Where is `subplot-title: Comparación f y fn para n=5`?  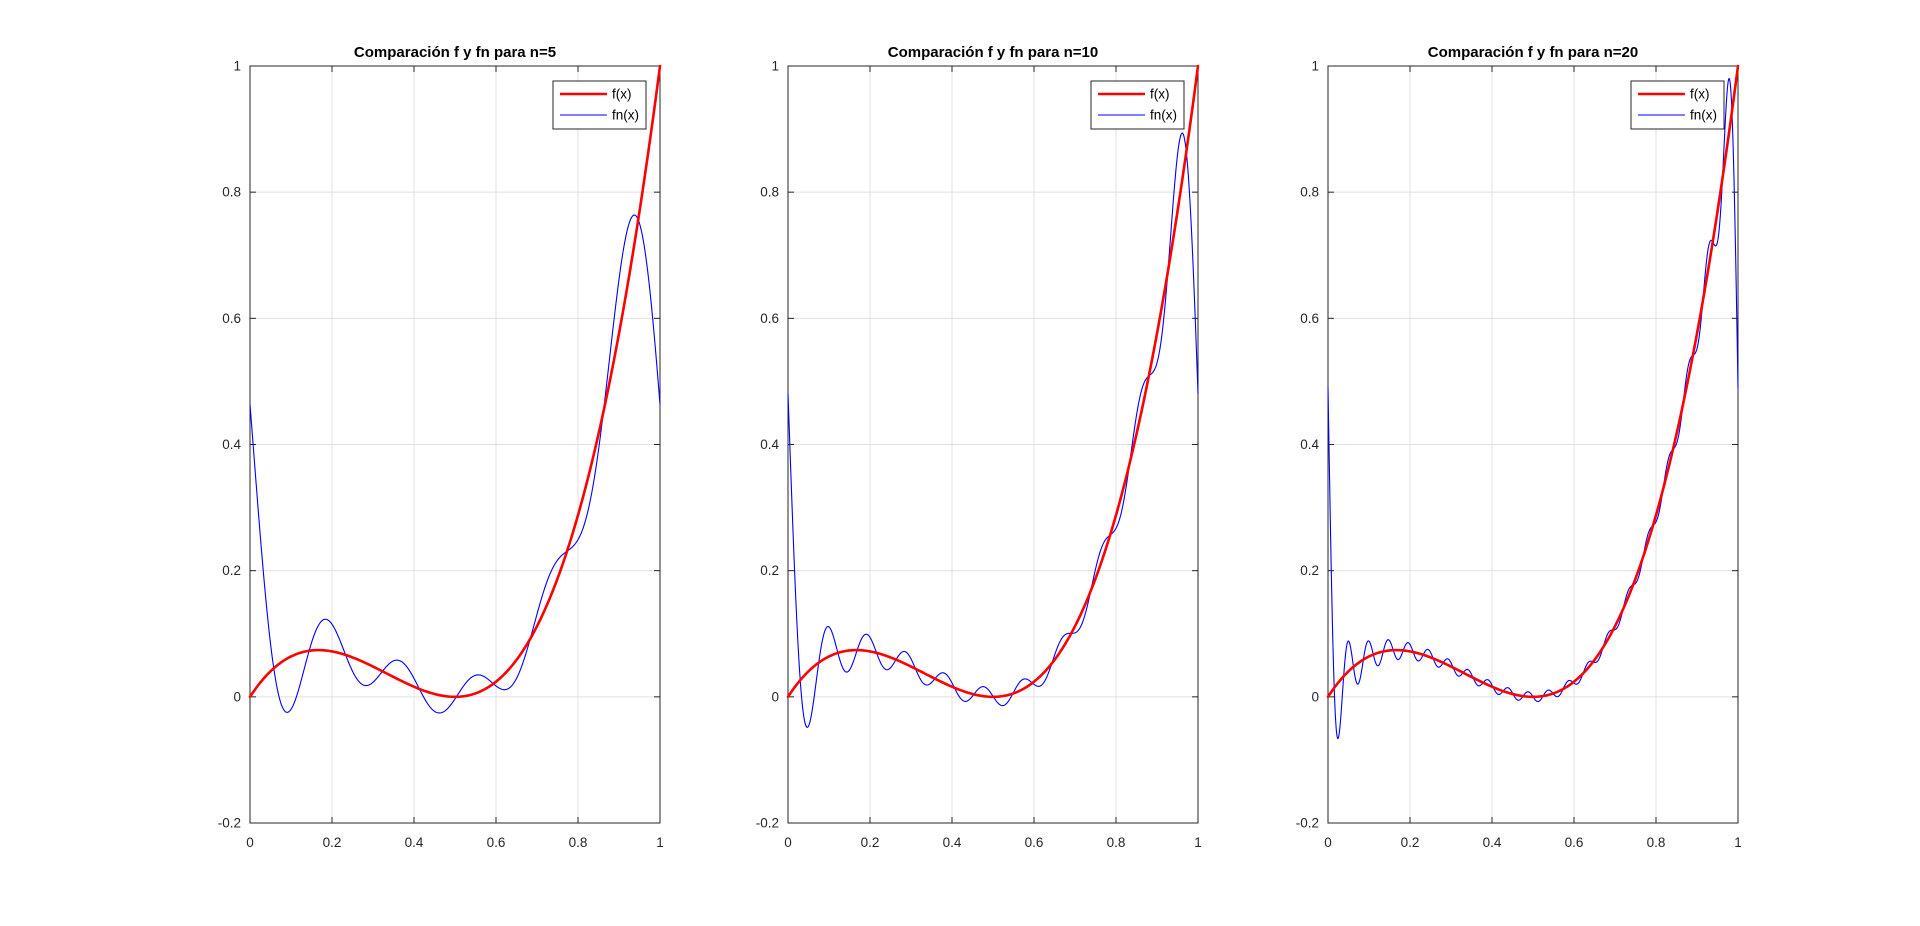 subplot-title: Comparación f y fn para n=5 is located at coordinates (455, 52).